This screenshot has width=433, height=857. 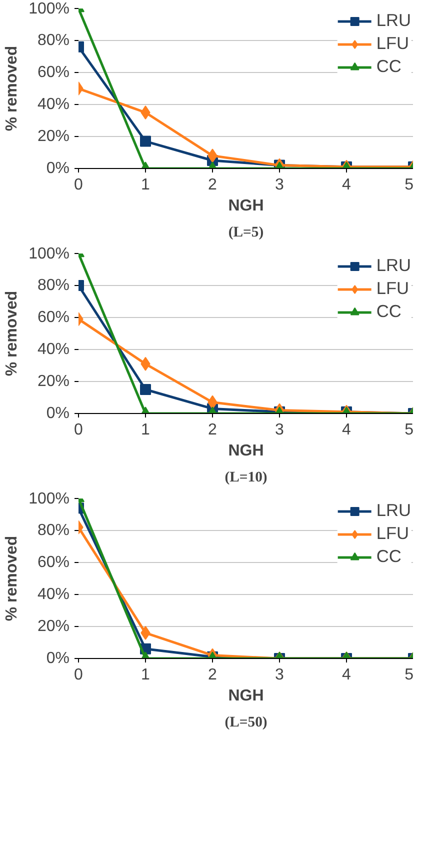 What do you see at coordinates (246, 722) in the screenshot?
I see `text: (L=50)` at bounding box center [246, 722].